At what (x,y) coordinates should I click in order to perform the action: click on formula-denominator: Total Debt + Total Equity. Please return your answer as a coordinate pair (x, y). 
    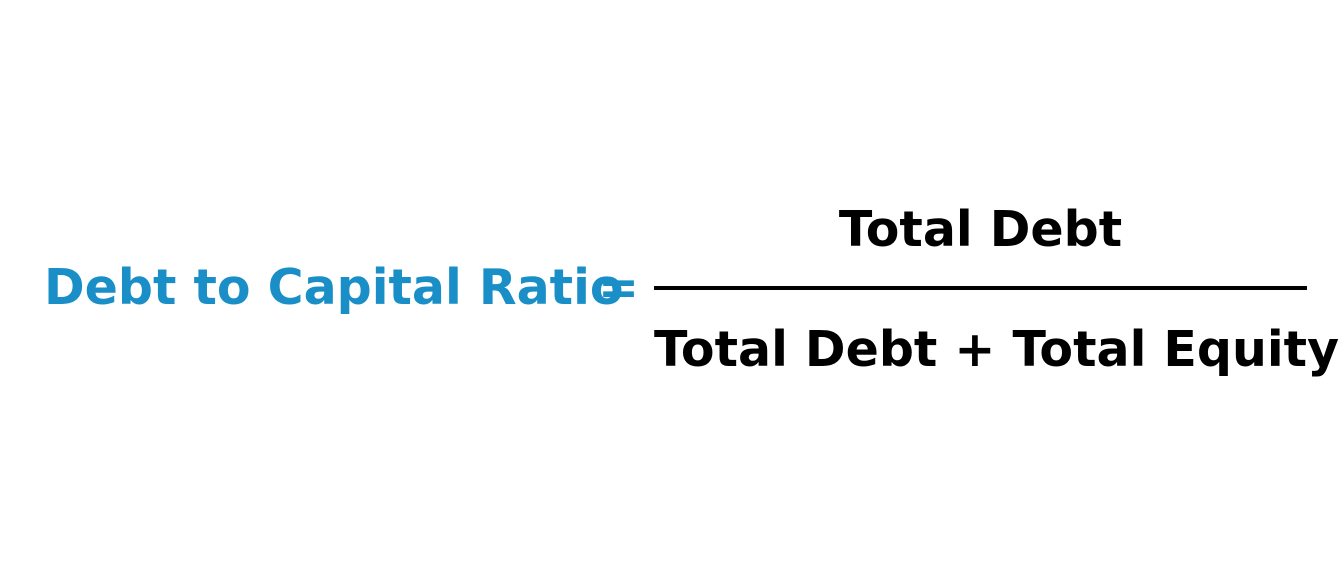
    Looking at the image, I should click on (997, 349).